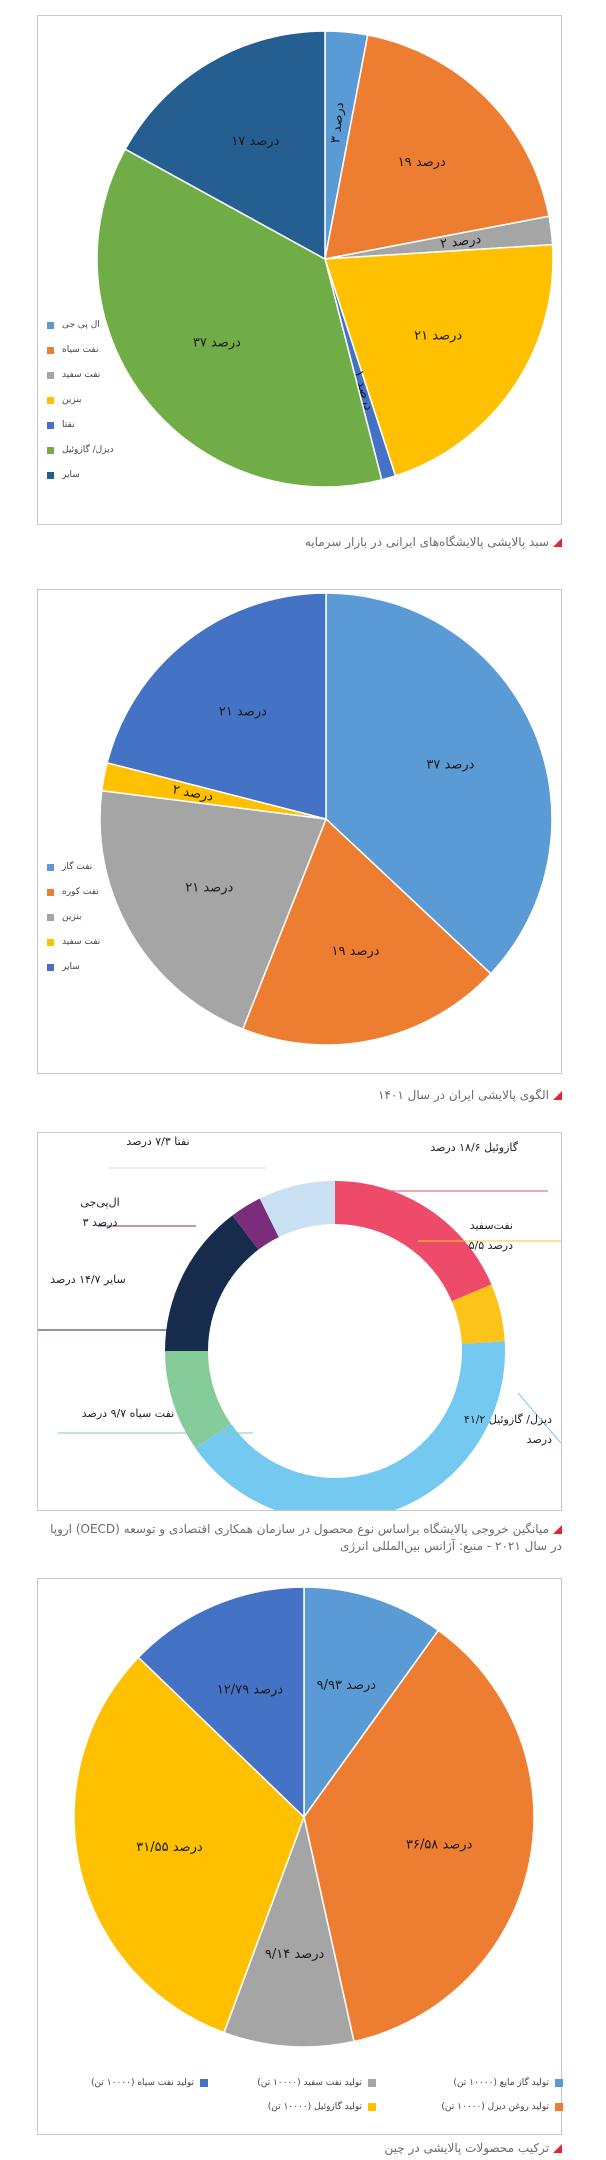 The height and width of the screenshot is (2160, 606). What do you see at coordinates (508, 1419) in the screenshot?
I see `chart3-ext-label-2: دیزل/ گازوئیل ۴۱/۲` at bounding box center [508, 1419].